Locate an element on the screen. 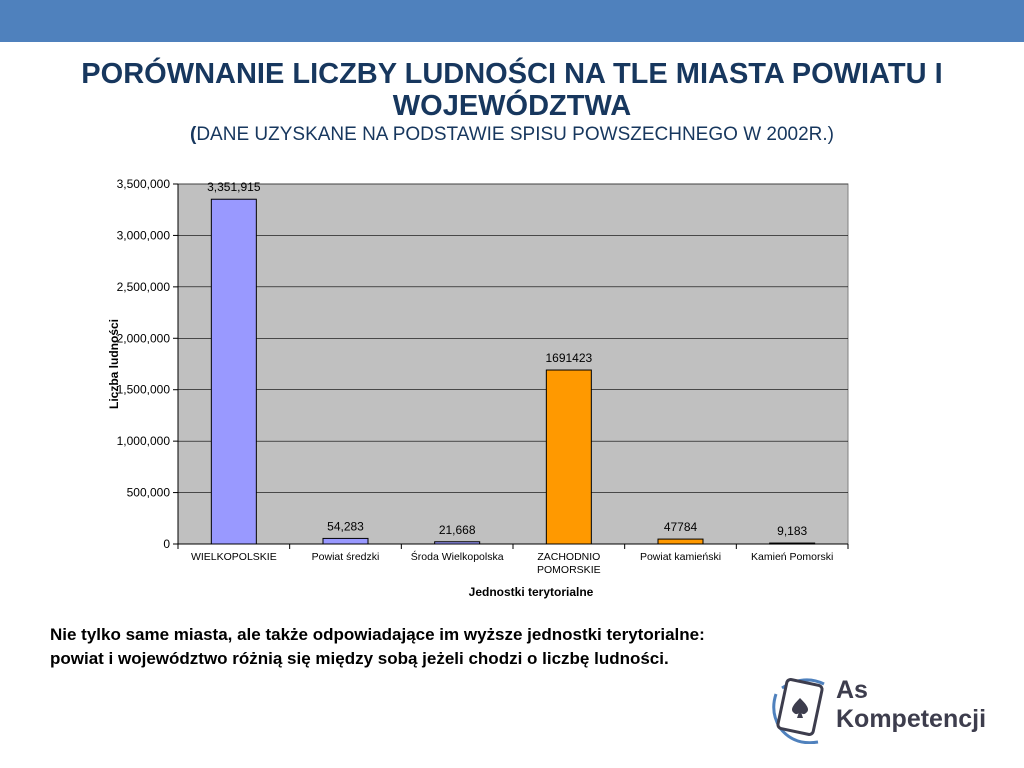 The width and height of the screenshot is (1024, 768). data-label: 9,183 is located at coordinates (792, 531).